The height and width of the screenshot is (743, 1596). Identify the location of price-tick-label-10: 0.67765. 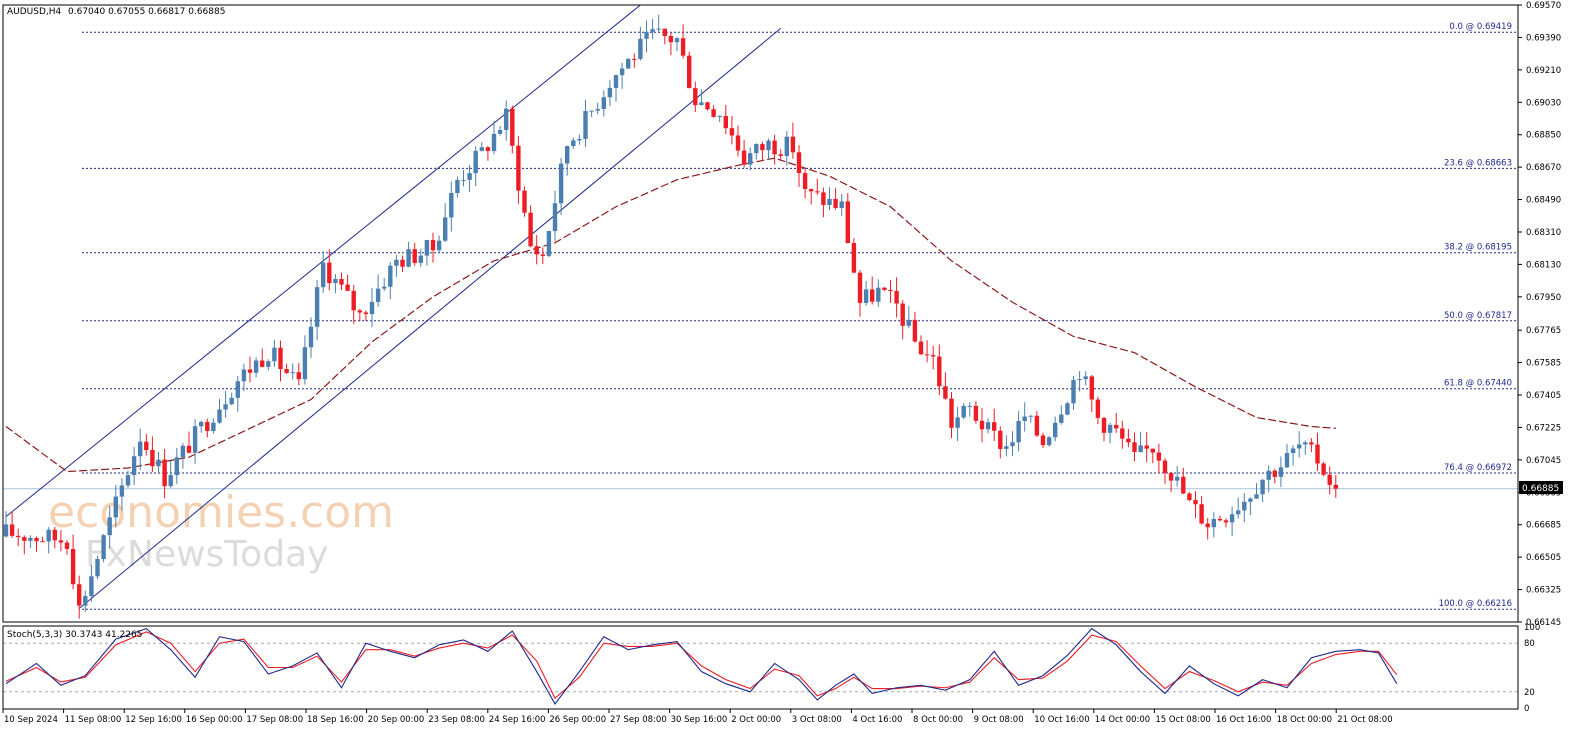
(1543, 331).